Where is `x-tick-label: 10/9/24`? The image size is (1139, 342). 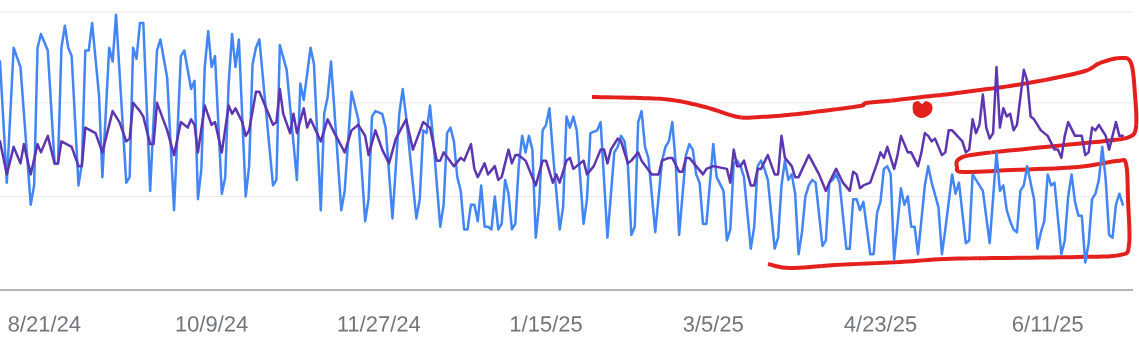
x-tick-label: 10/9/24 is located at coordinates (212, 323).